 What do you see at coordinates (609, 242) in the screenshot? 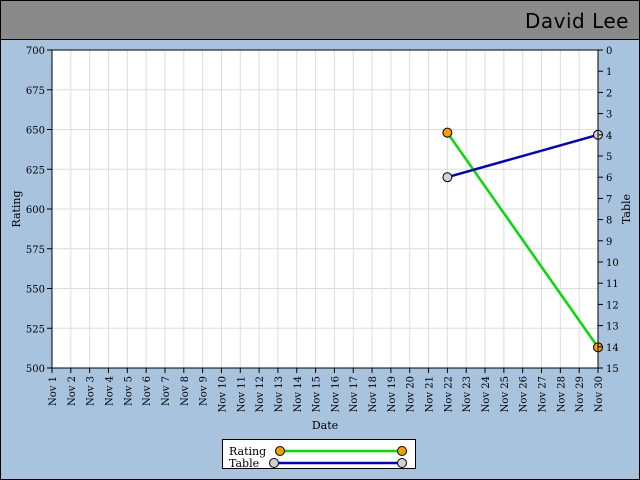
I see `y2-tick-label: 9` at bounding box center [609, 242].